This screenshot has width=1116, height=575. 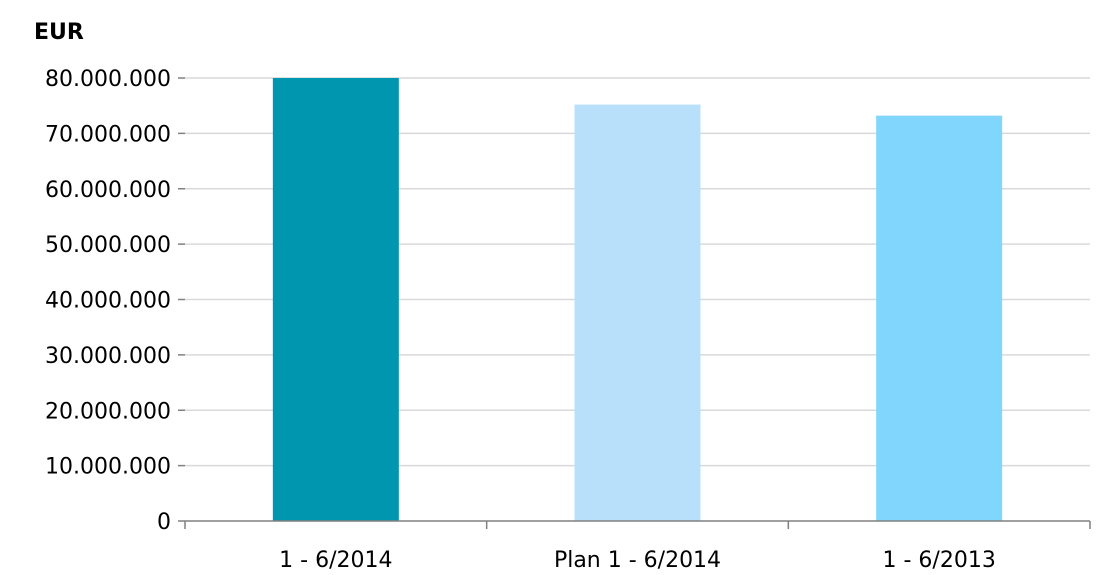 What do you see at coordinates (108, 467) in the screenshot?
I see `y-tick-label: 10.000.000` at bounding box center [108, 467].